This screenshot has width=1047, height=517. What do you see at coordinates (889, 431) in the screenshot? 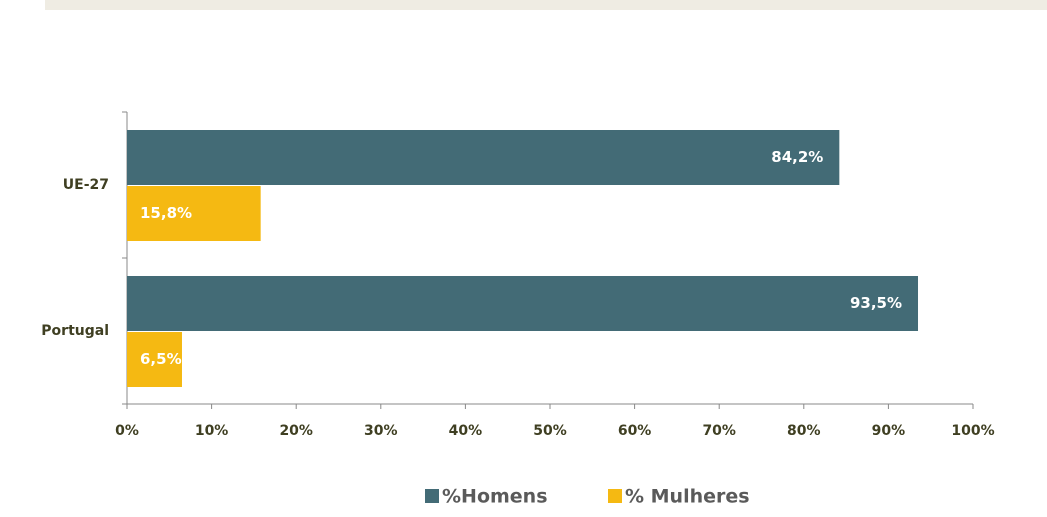
I see `x-tick-label: 90%` at bounding box center [889, 431].